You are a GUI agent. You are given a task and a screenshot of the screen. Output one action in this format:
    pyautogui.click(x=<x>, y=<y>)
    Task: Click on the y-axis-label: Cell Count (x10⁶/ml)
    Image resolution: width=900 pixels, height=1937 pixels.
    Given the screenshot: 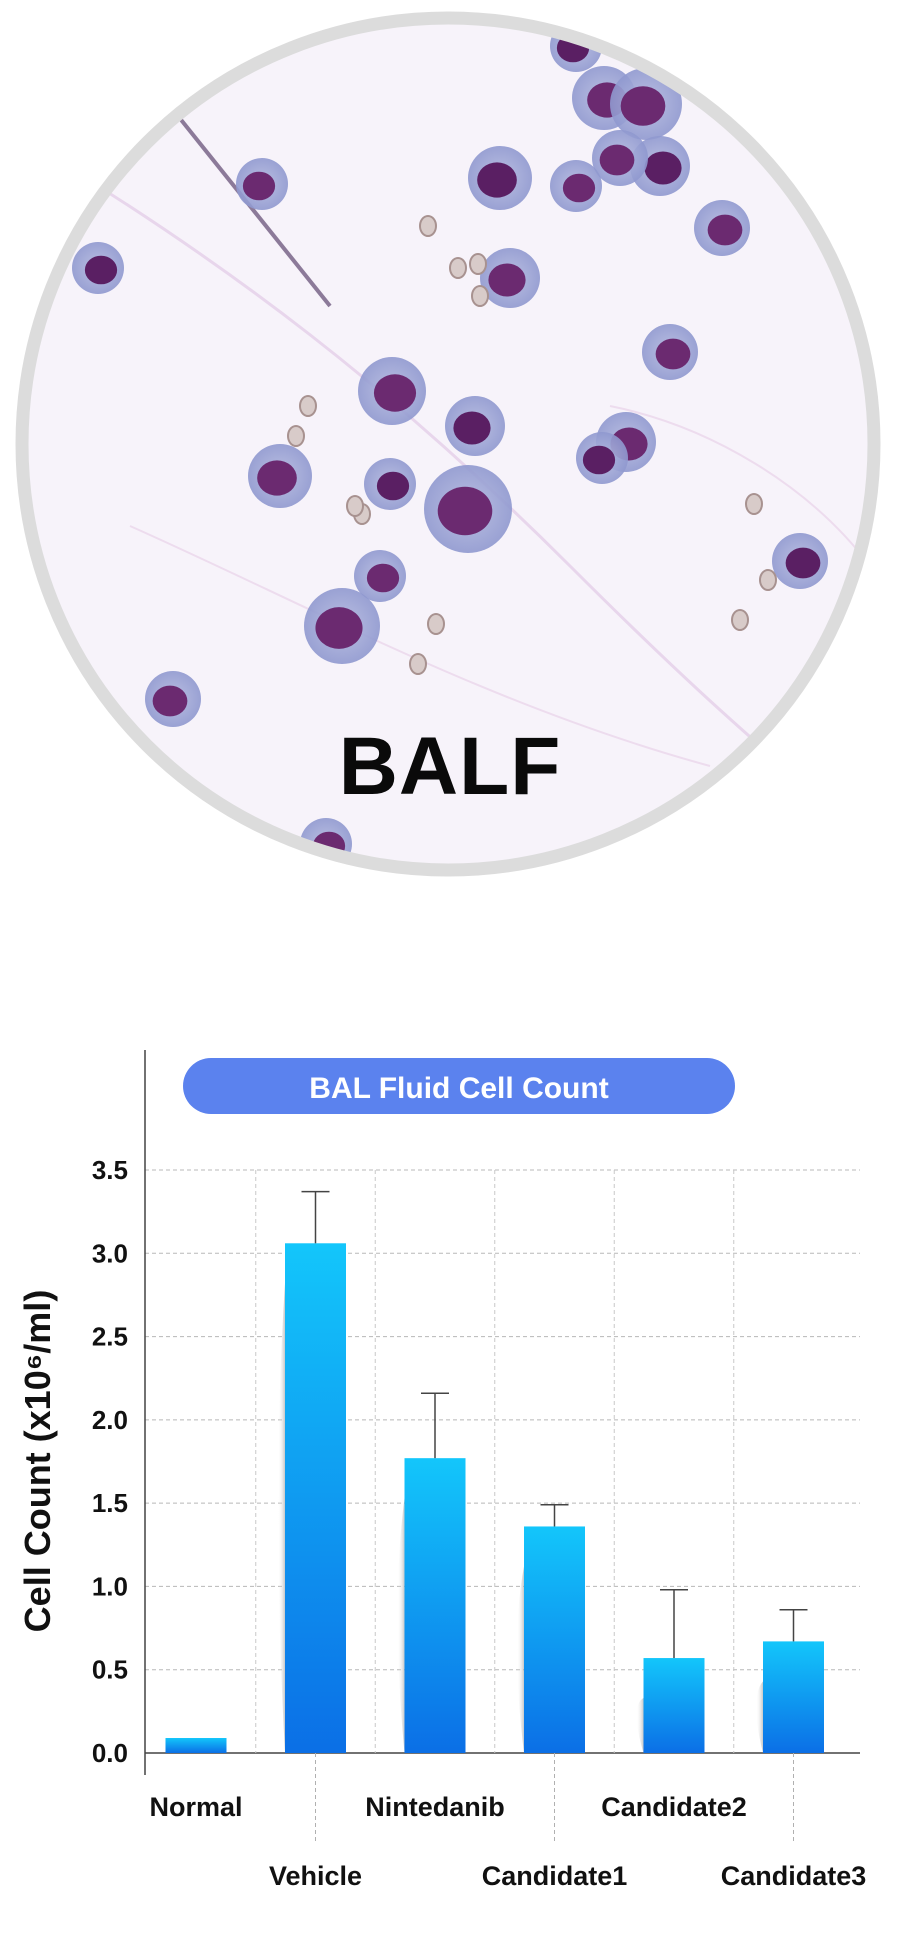 What is the action you would take?
    pyautogui.click(x=37, y=1461)
    